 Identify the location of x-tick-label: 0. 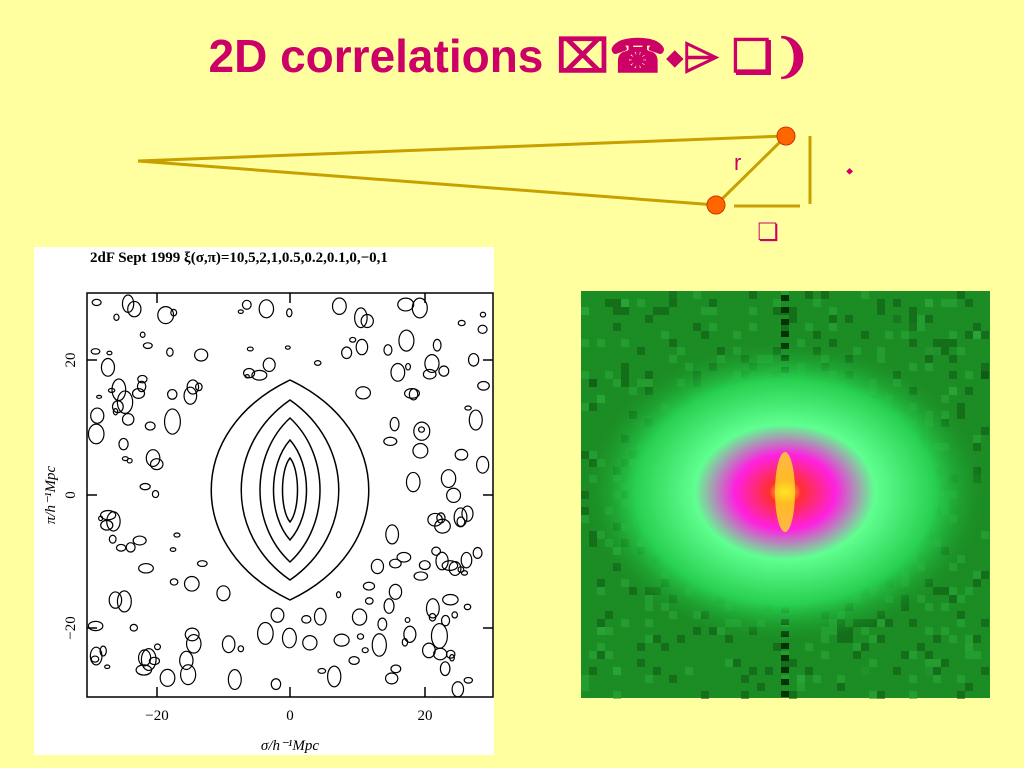
(290, 716).